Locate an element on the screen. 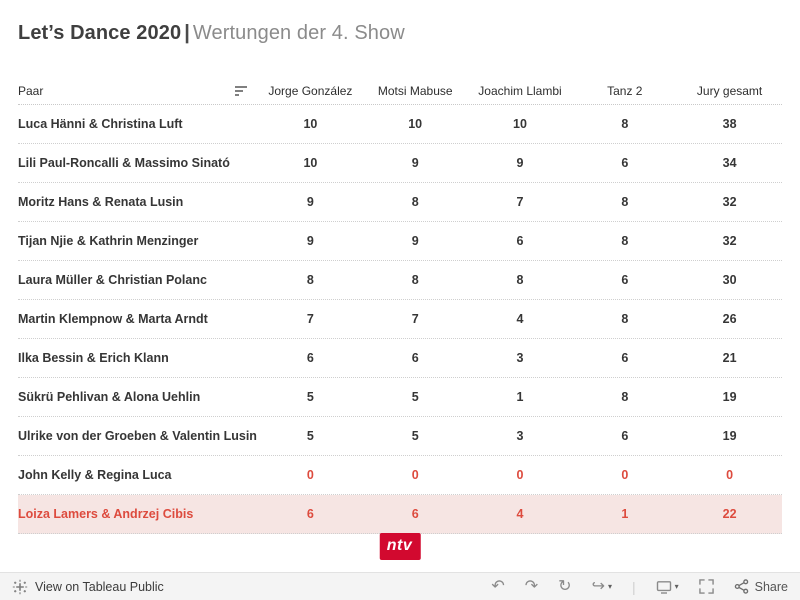 Image resolution: width=800 pixels, height=600 pixels. table-row: Martin Klempnow & Marta Arndt 7 7 4 8 26 is located at coordinates (400, 319).